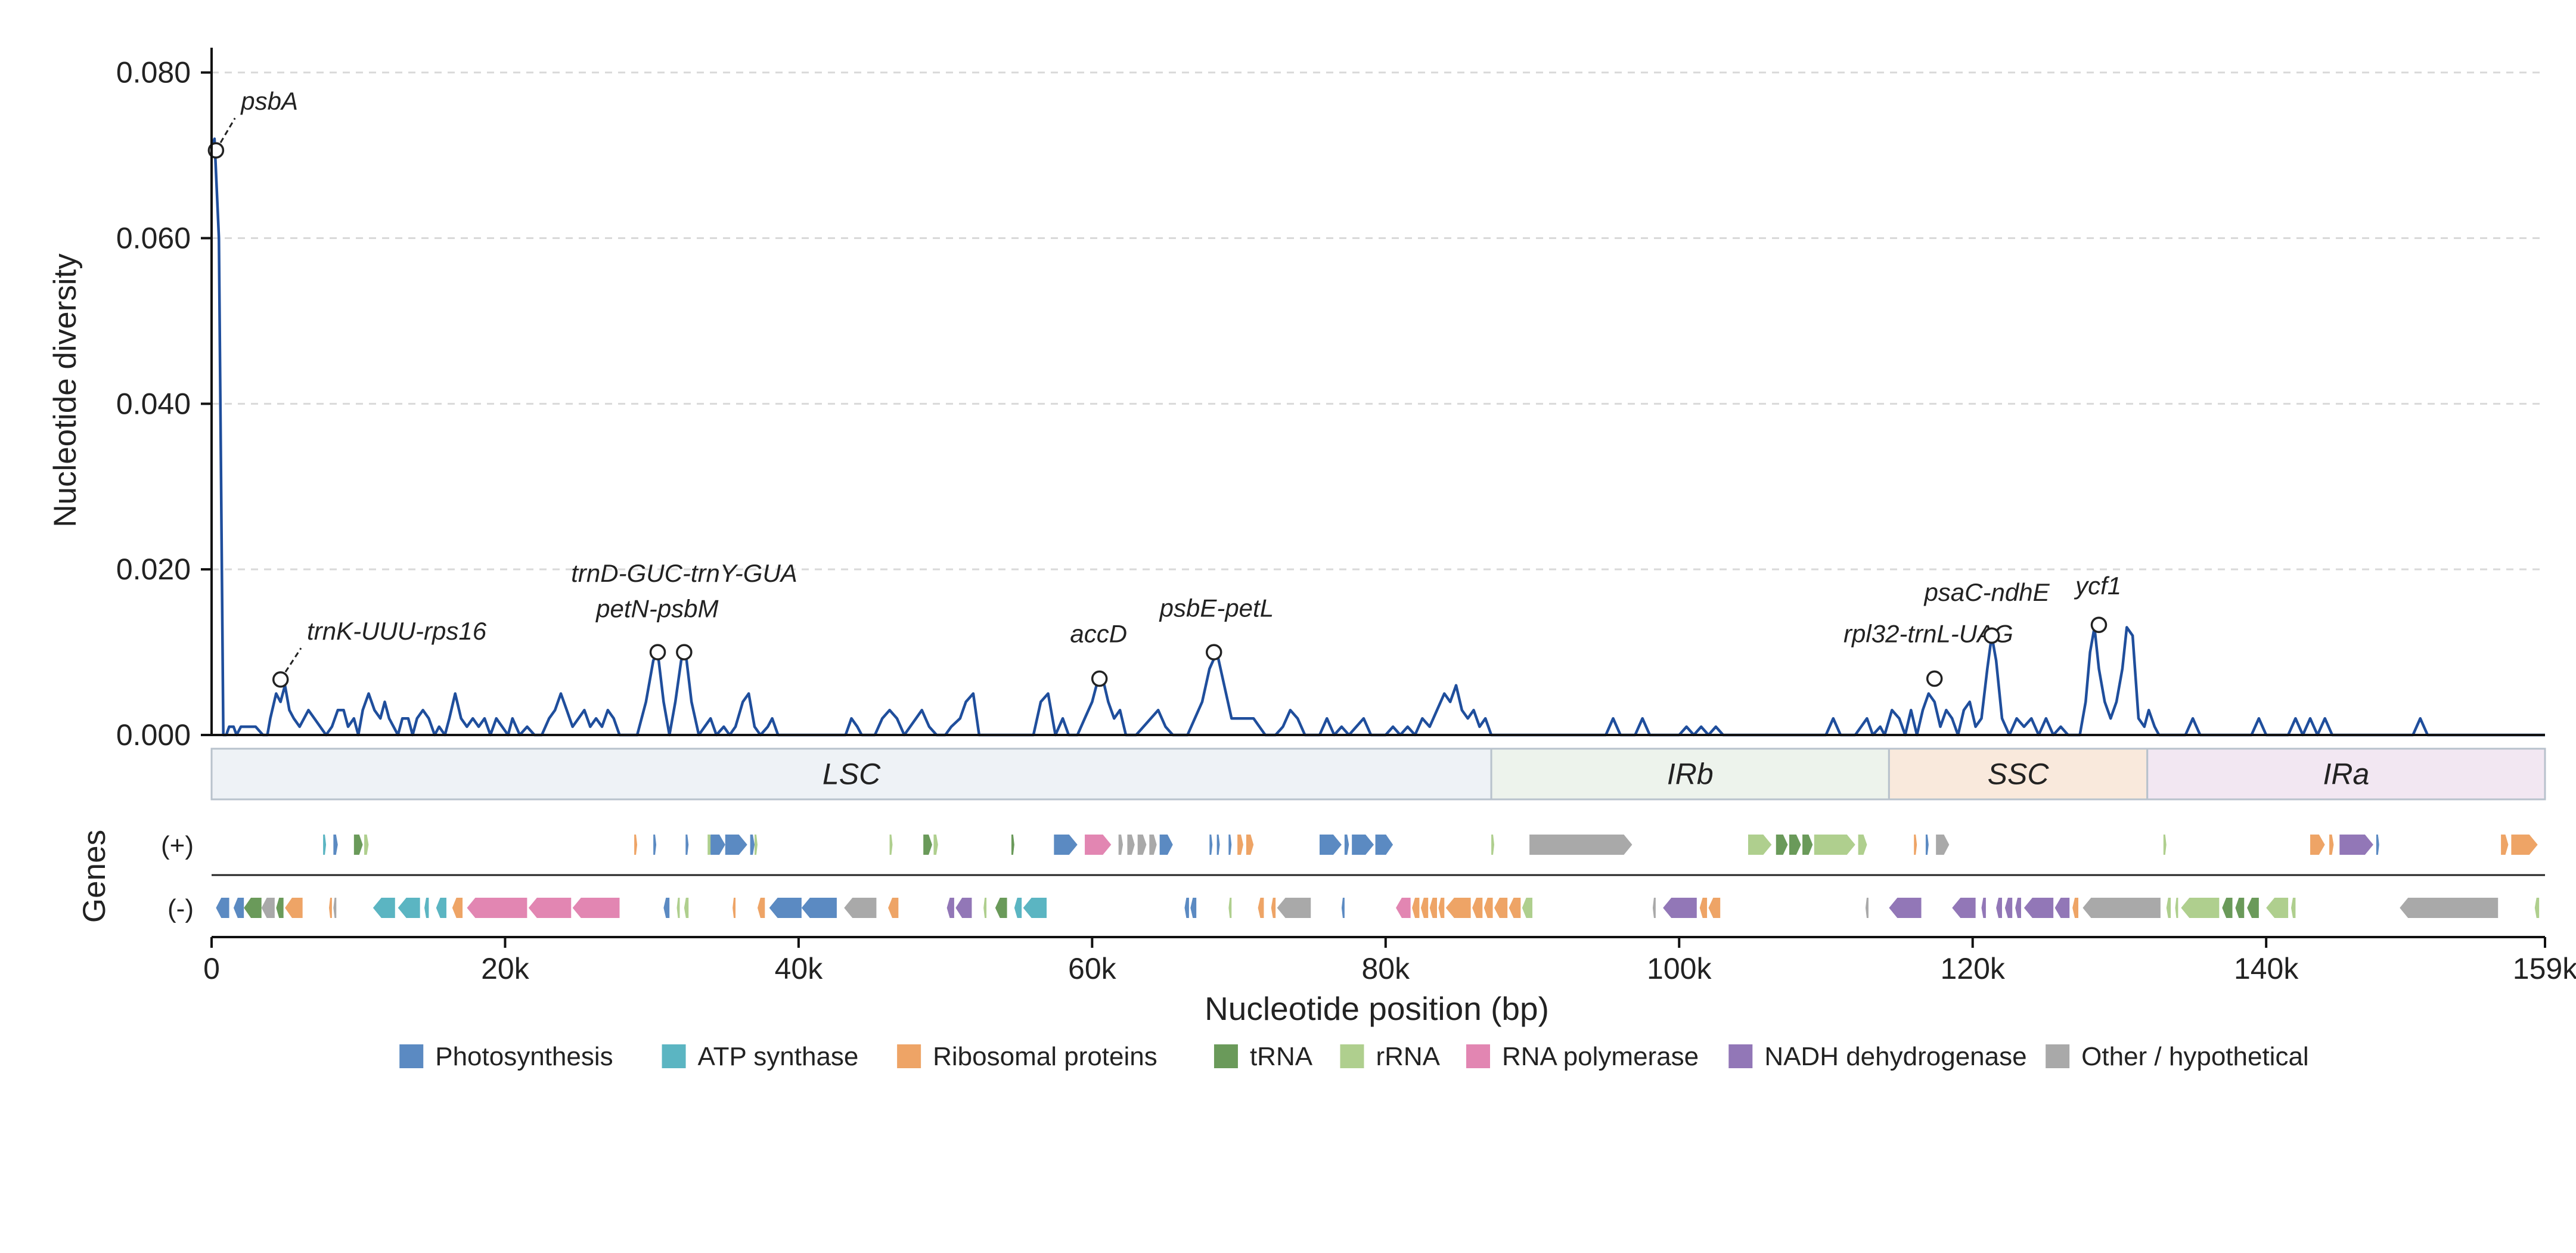 Image resolution: width=2576 pixels, height=1253 pixels. I want to click on x-tick-label: 140k, so click(2266, 968).